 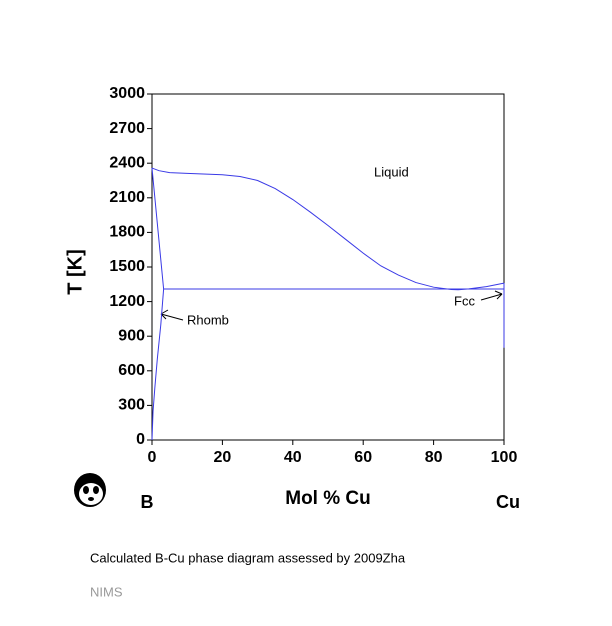 I want to click on arrows, so click(x=331, y=305).